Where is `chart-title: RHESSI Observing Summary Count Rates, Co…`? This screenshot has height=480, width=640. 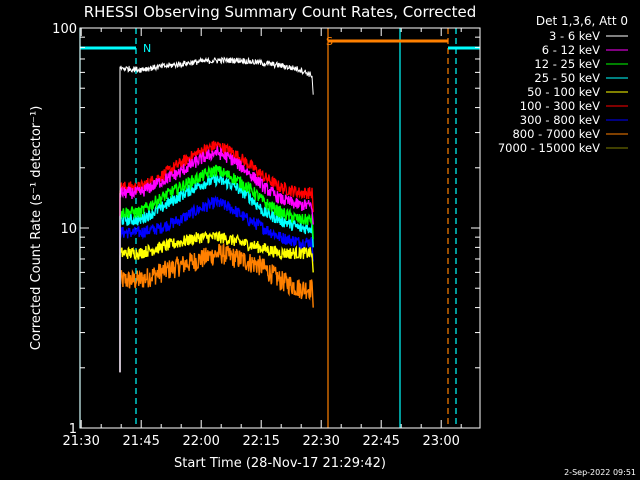
chart-title: RHESSI Observing Summary Count Rates, Co… is located at coordinates (280, 12).